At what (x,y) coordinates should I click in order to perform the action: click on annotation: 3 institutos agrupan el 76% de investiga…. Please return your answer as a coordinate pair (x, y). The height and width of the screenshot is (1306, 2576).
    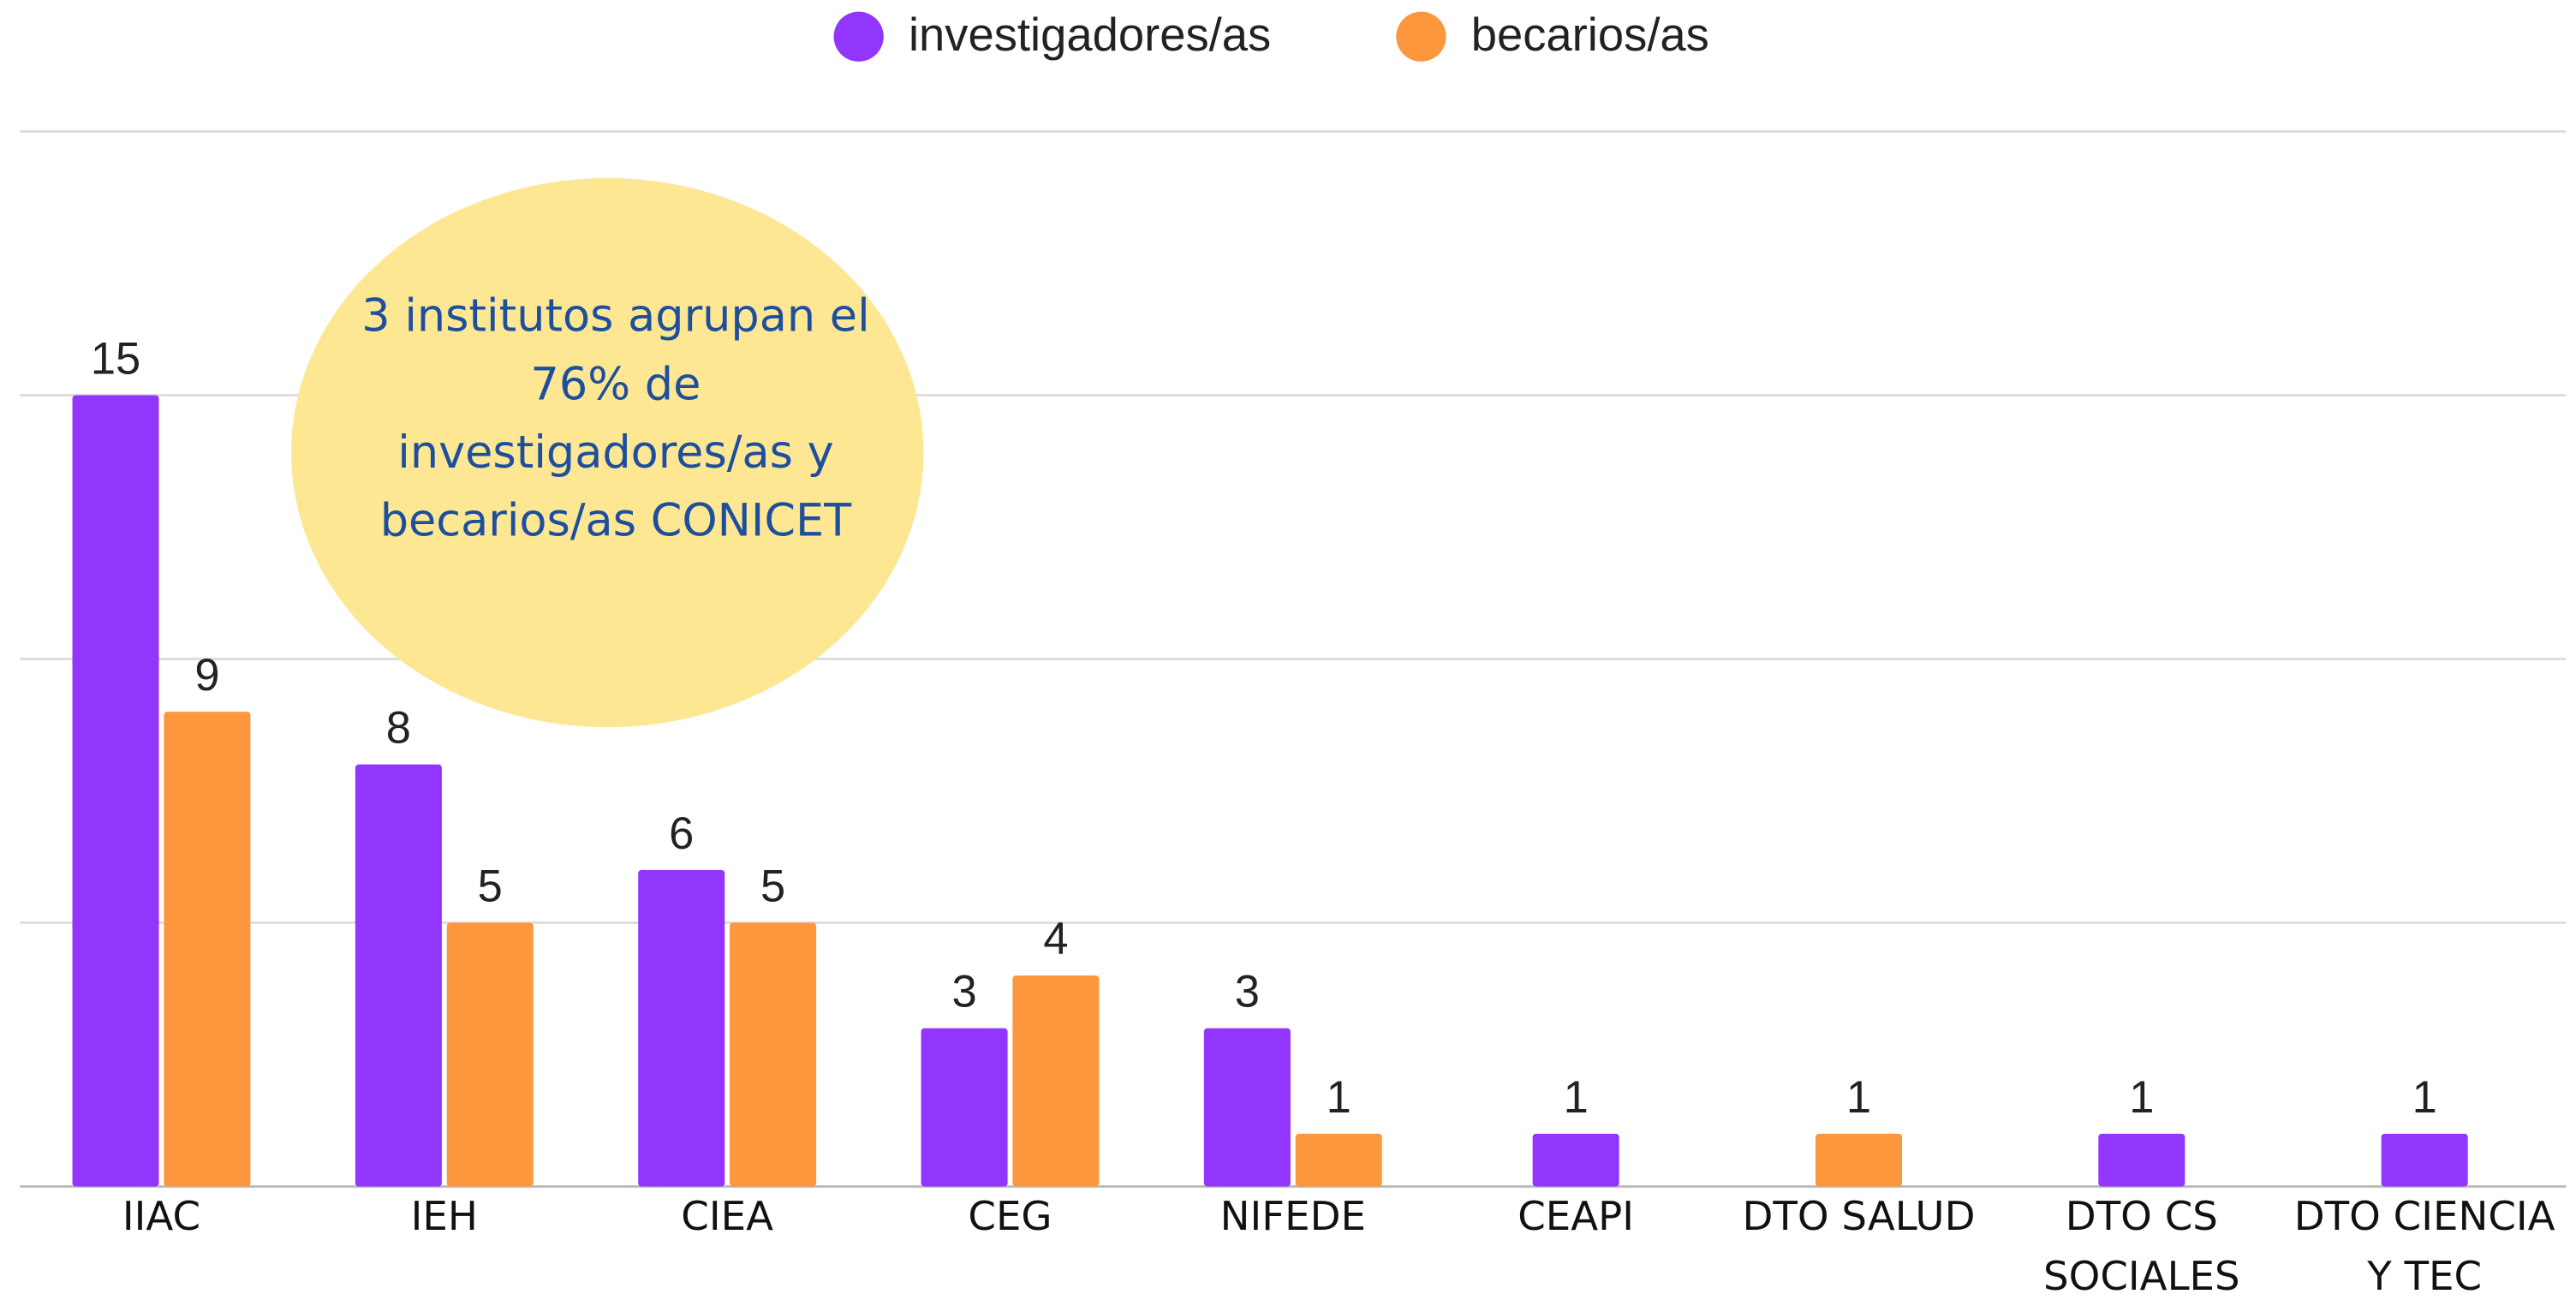
    Looking at the image, I should click on (615, 419).